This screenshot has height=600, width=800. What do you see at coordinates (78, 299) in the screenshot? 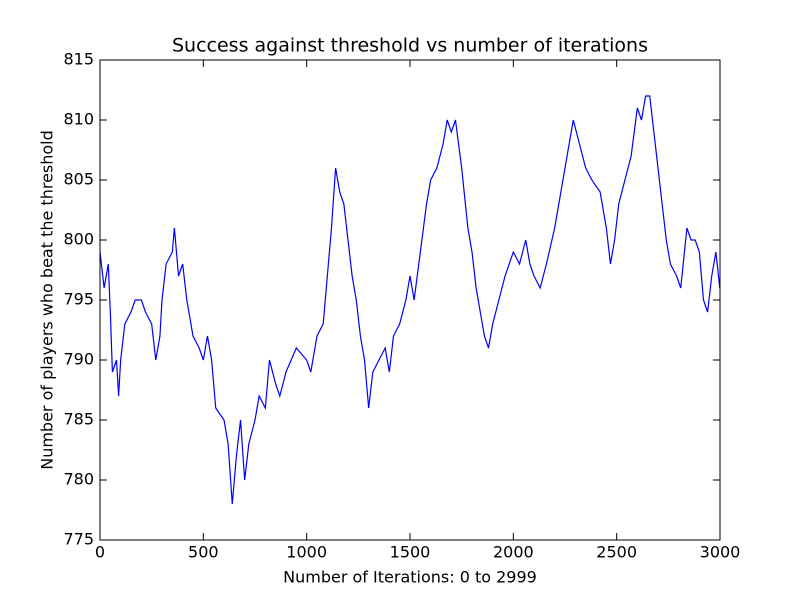
I see `y-tick-label: 795` at bounding box center [78, 299].